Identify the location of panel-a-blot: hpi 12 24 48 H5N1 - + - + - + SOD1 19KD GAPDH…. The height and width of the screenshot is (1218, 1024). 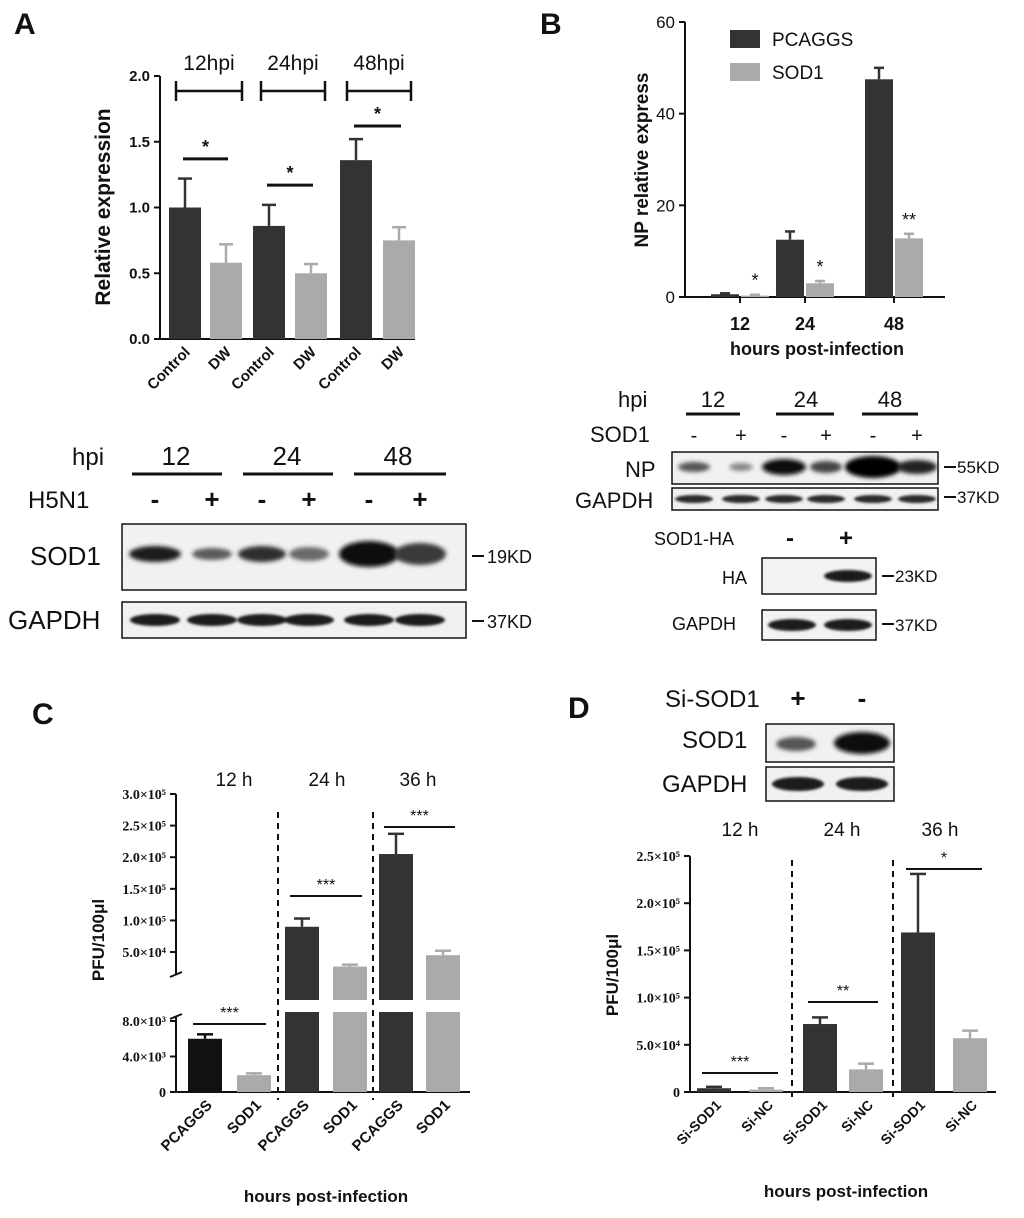
(270, 540).